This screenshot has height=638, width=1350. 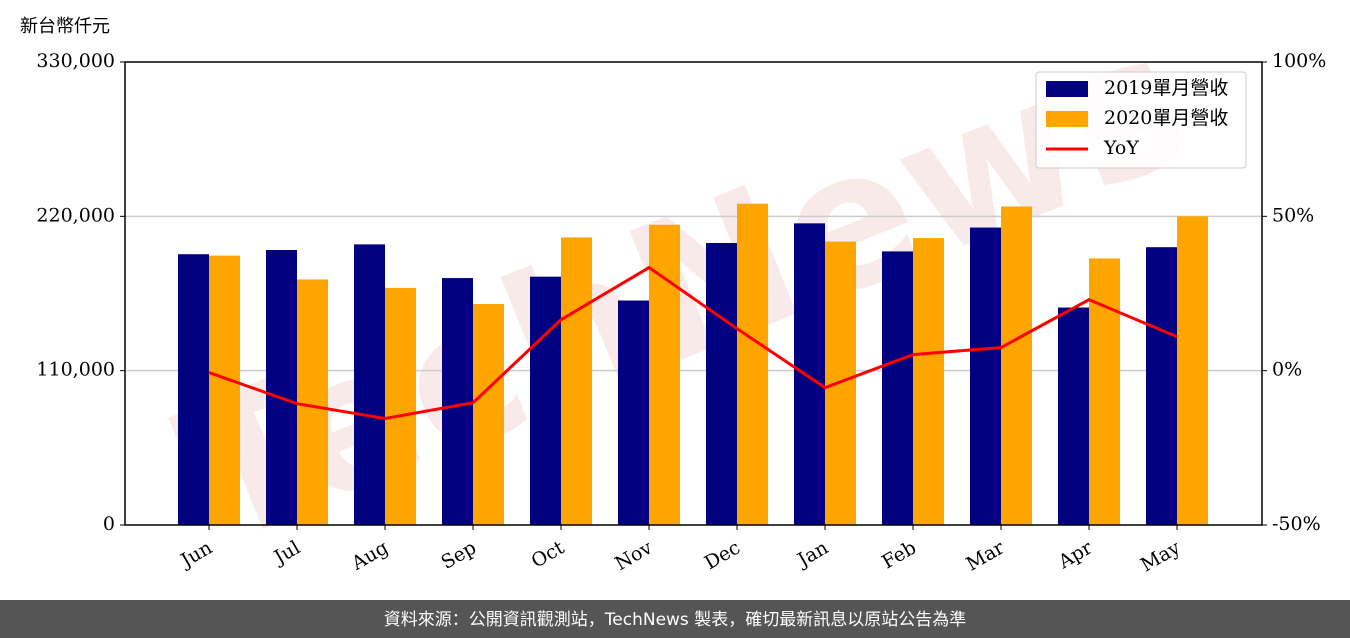 I want to click on y2-tick-label: -50%, so click(x=1296, y=524).